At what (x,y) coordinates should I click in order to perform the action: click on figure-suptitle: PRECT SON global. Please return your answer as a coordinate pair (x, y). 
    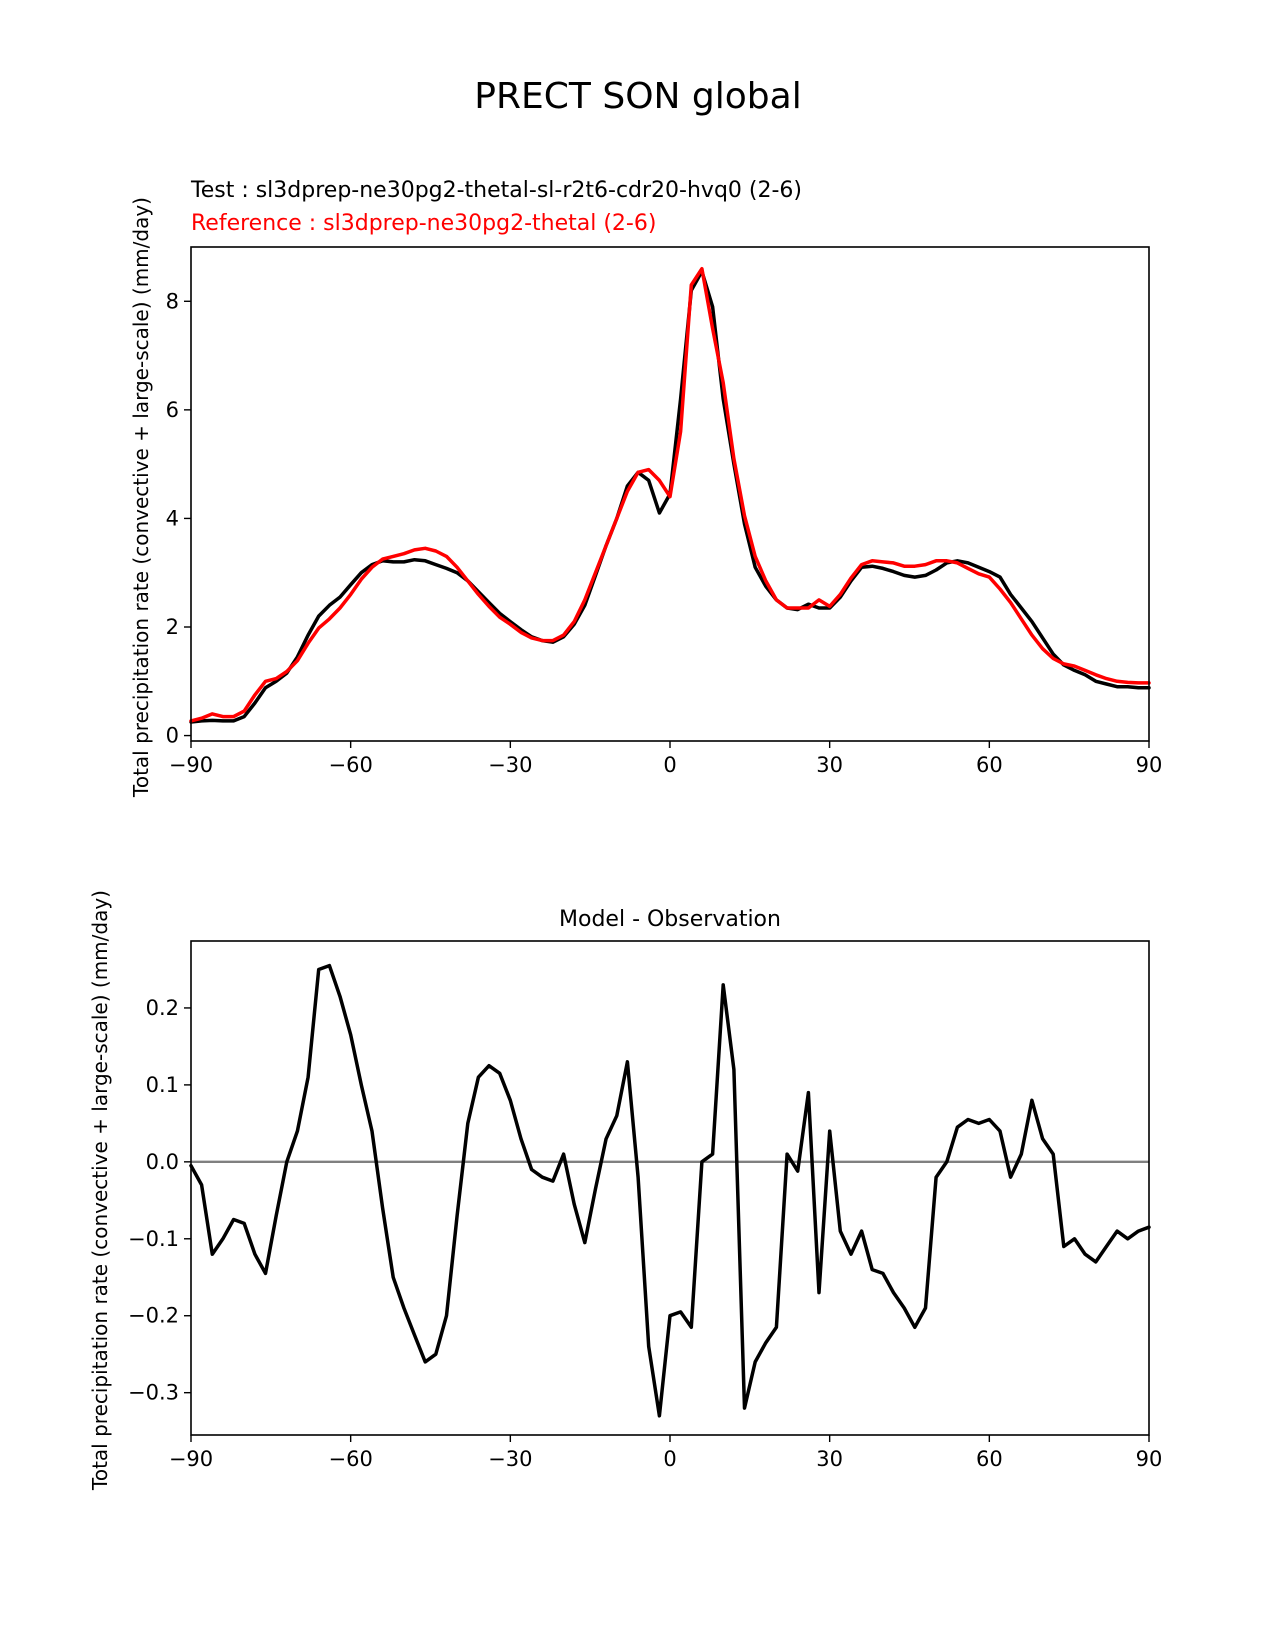
    Looking at the image, I should click on (637, 96).